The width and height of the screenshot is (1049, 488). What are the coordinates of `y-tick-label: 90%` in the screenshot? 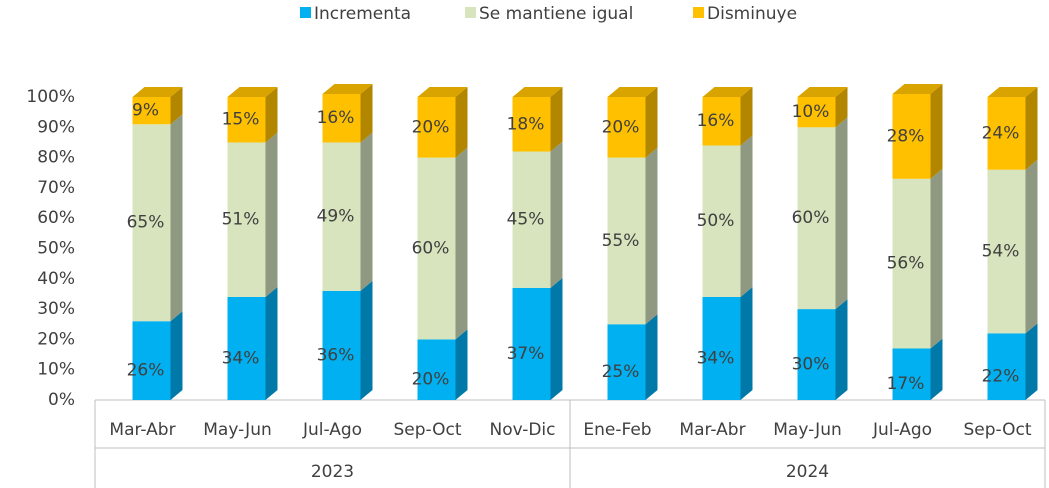 It's located at (56, 127).